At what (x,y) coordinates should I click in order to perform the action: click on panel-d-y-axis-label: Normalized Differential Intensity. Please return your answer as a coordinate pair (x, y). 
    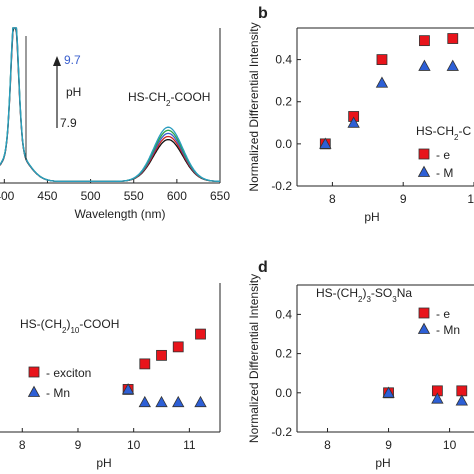
    Looking at the image, I should click on (254, 358).